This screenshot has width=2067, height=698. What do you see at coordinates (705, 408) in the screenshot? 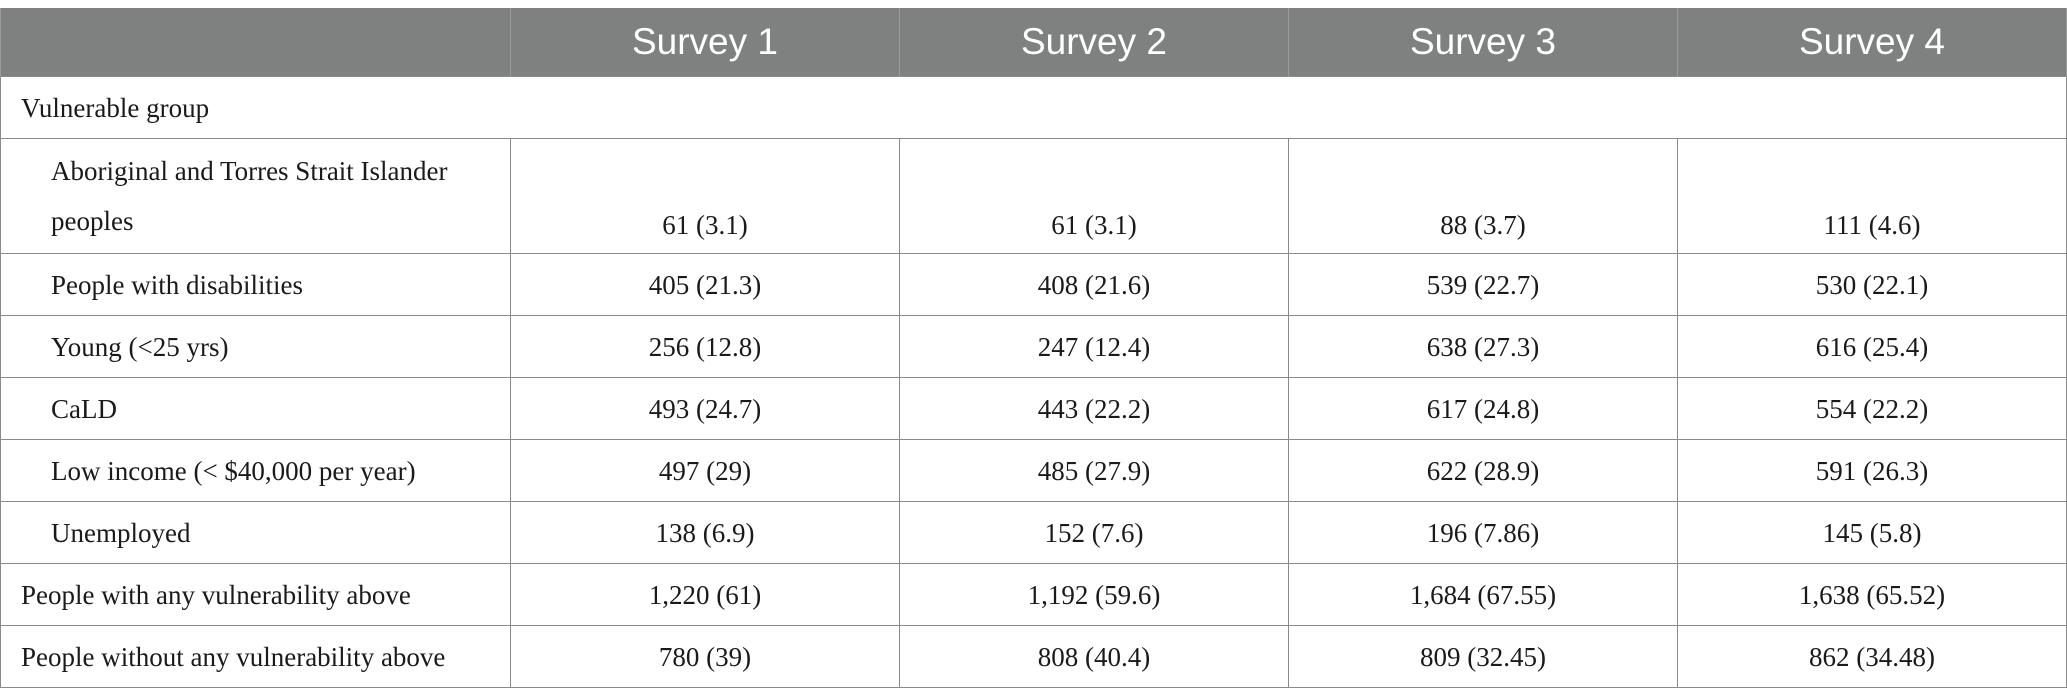
I see `cell-survey-1: 493 (24.7)` at bounding box center [705, 408].